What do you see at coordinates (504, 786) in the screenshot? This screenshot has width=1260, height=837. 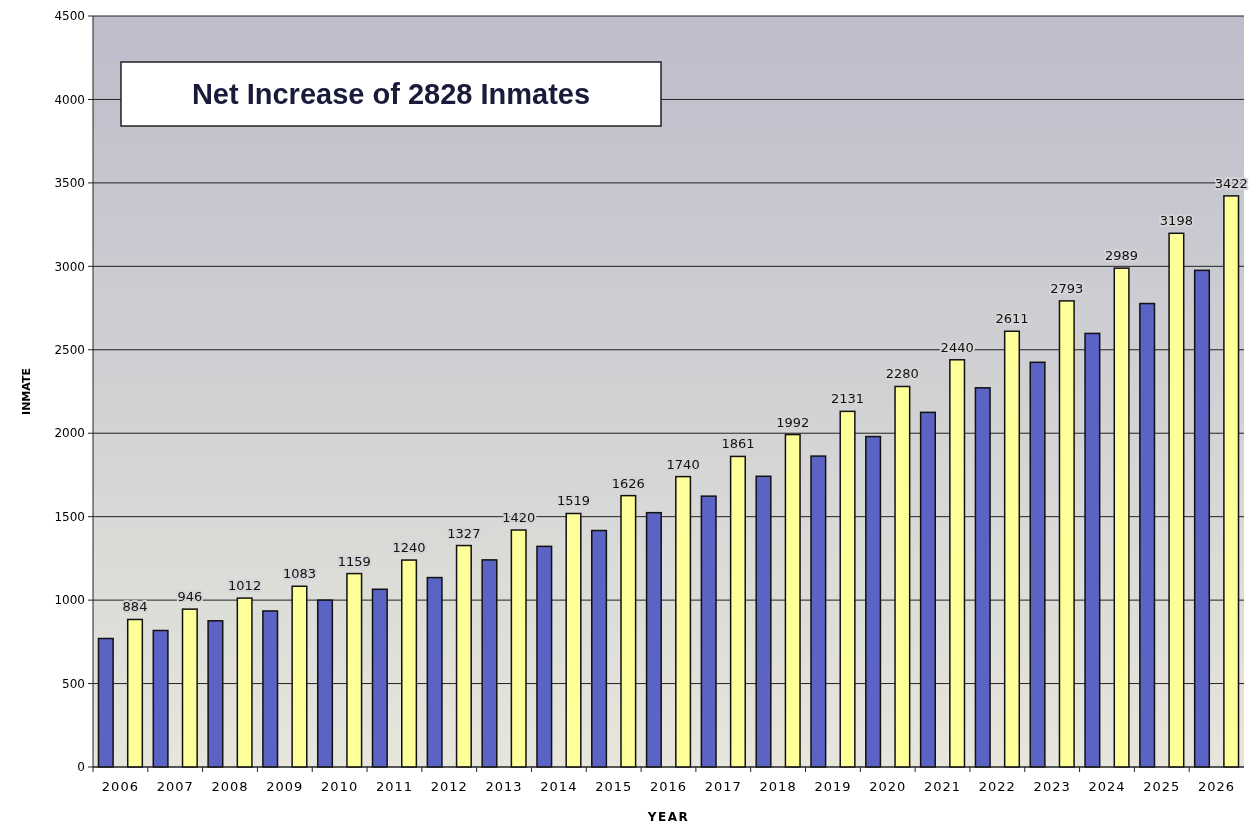 I see `x-tick-label: 2013` at bounding box center [504, 786].